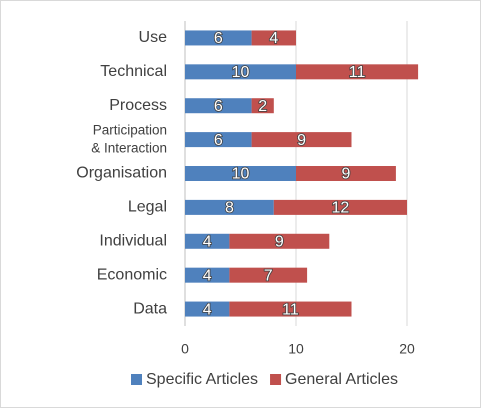 Image resolution: width=482 pixels, height=409 pixels. What do you see at coordinates (150, 308) in the screenshot?
I see `y-tick-label: Data` at bounding box center [150, 308].